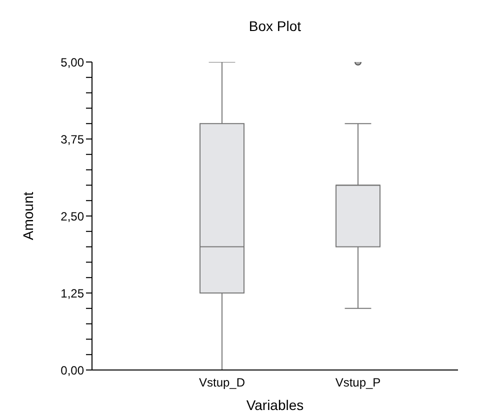 Image resolution: width=480 pixels, height=412 pixels. I want to click on y-tick-label: 5,00, so click(72, 62).